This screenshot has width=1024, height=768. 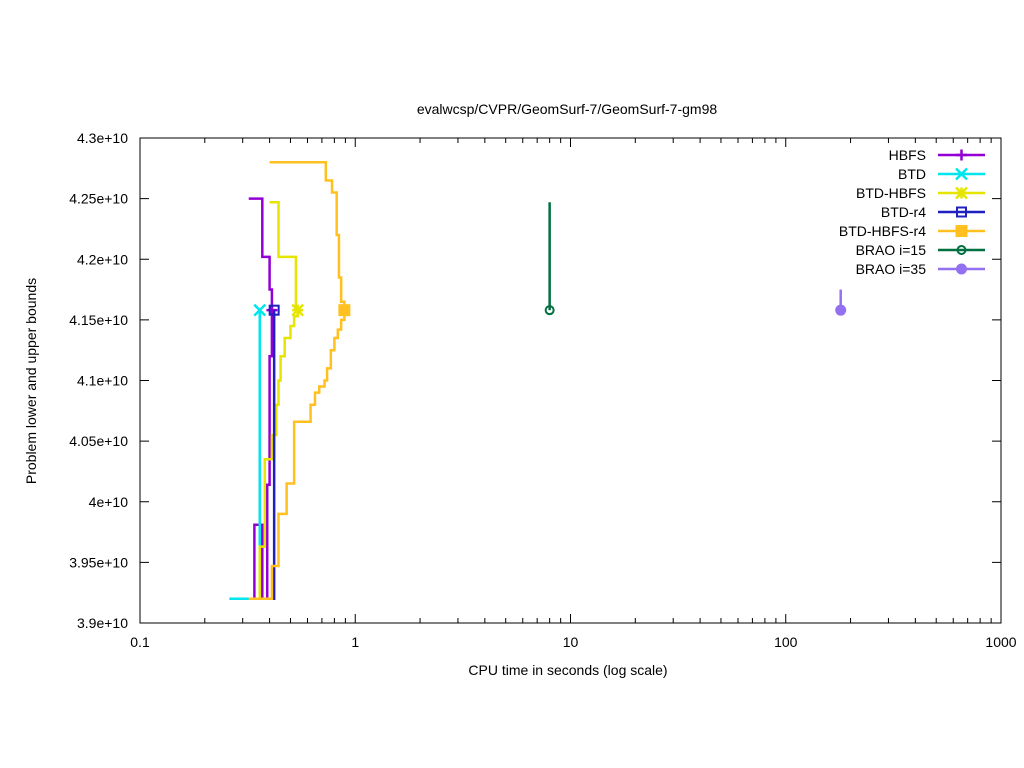 I want to click on legend-label: BTD-HBFS, so click(x=891, y=193).